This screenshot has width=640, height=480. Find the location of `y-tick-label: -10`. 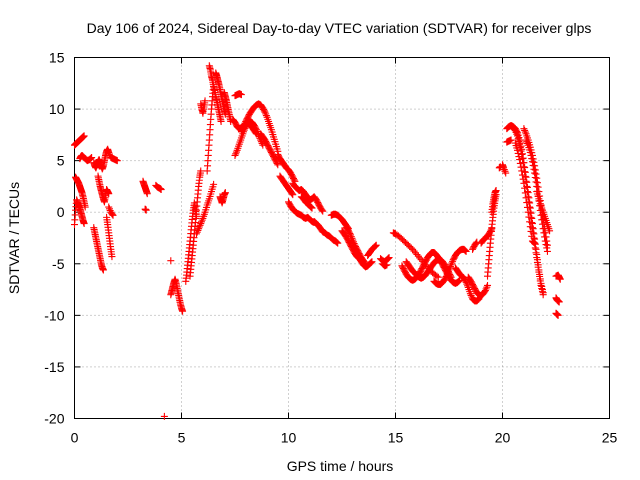

y-tick-label: -10 is located at coordinates (54, 315).